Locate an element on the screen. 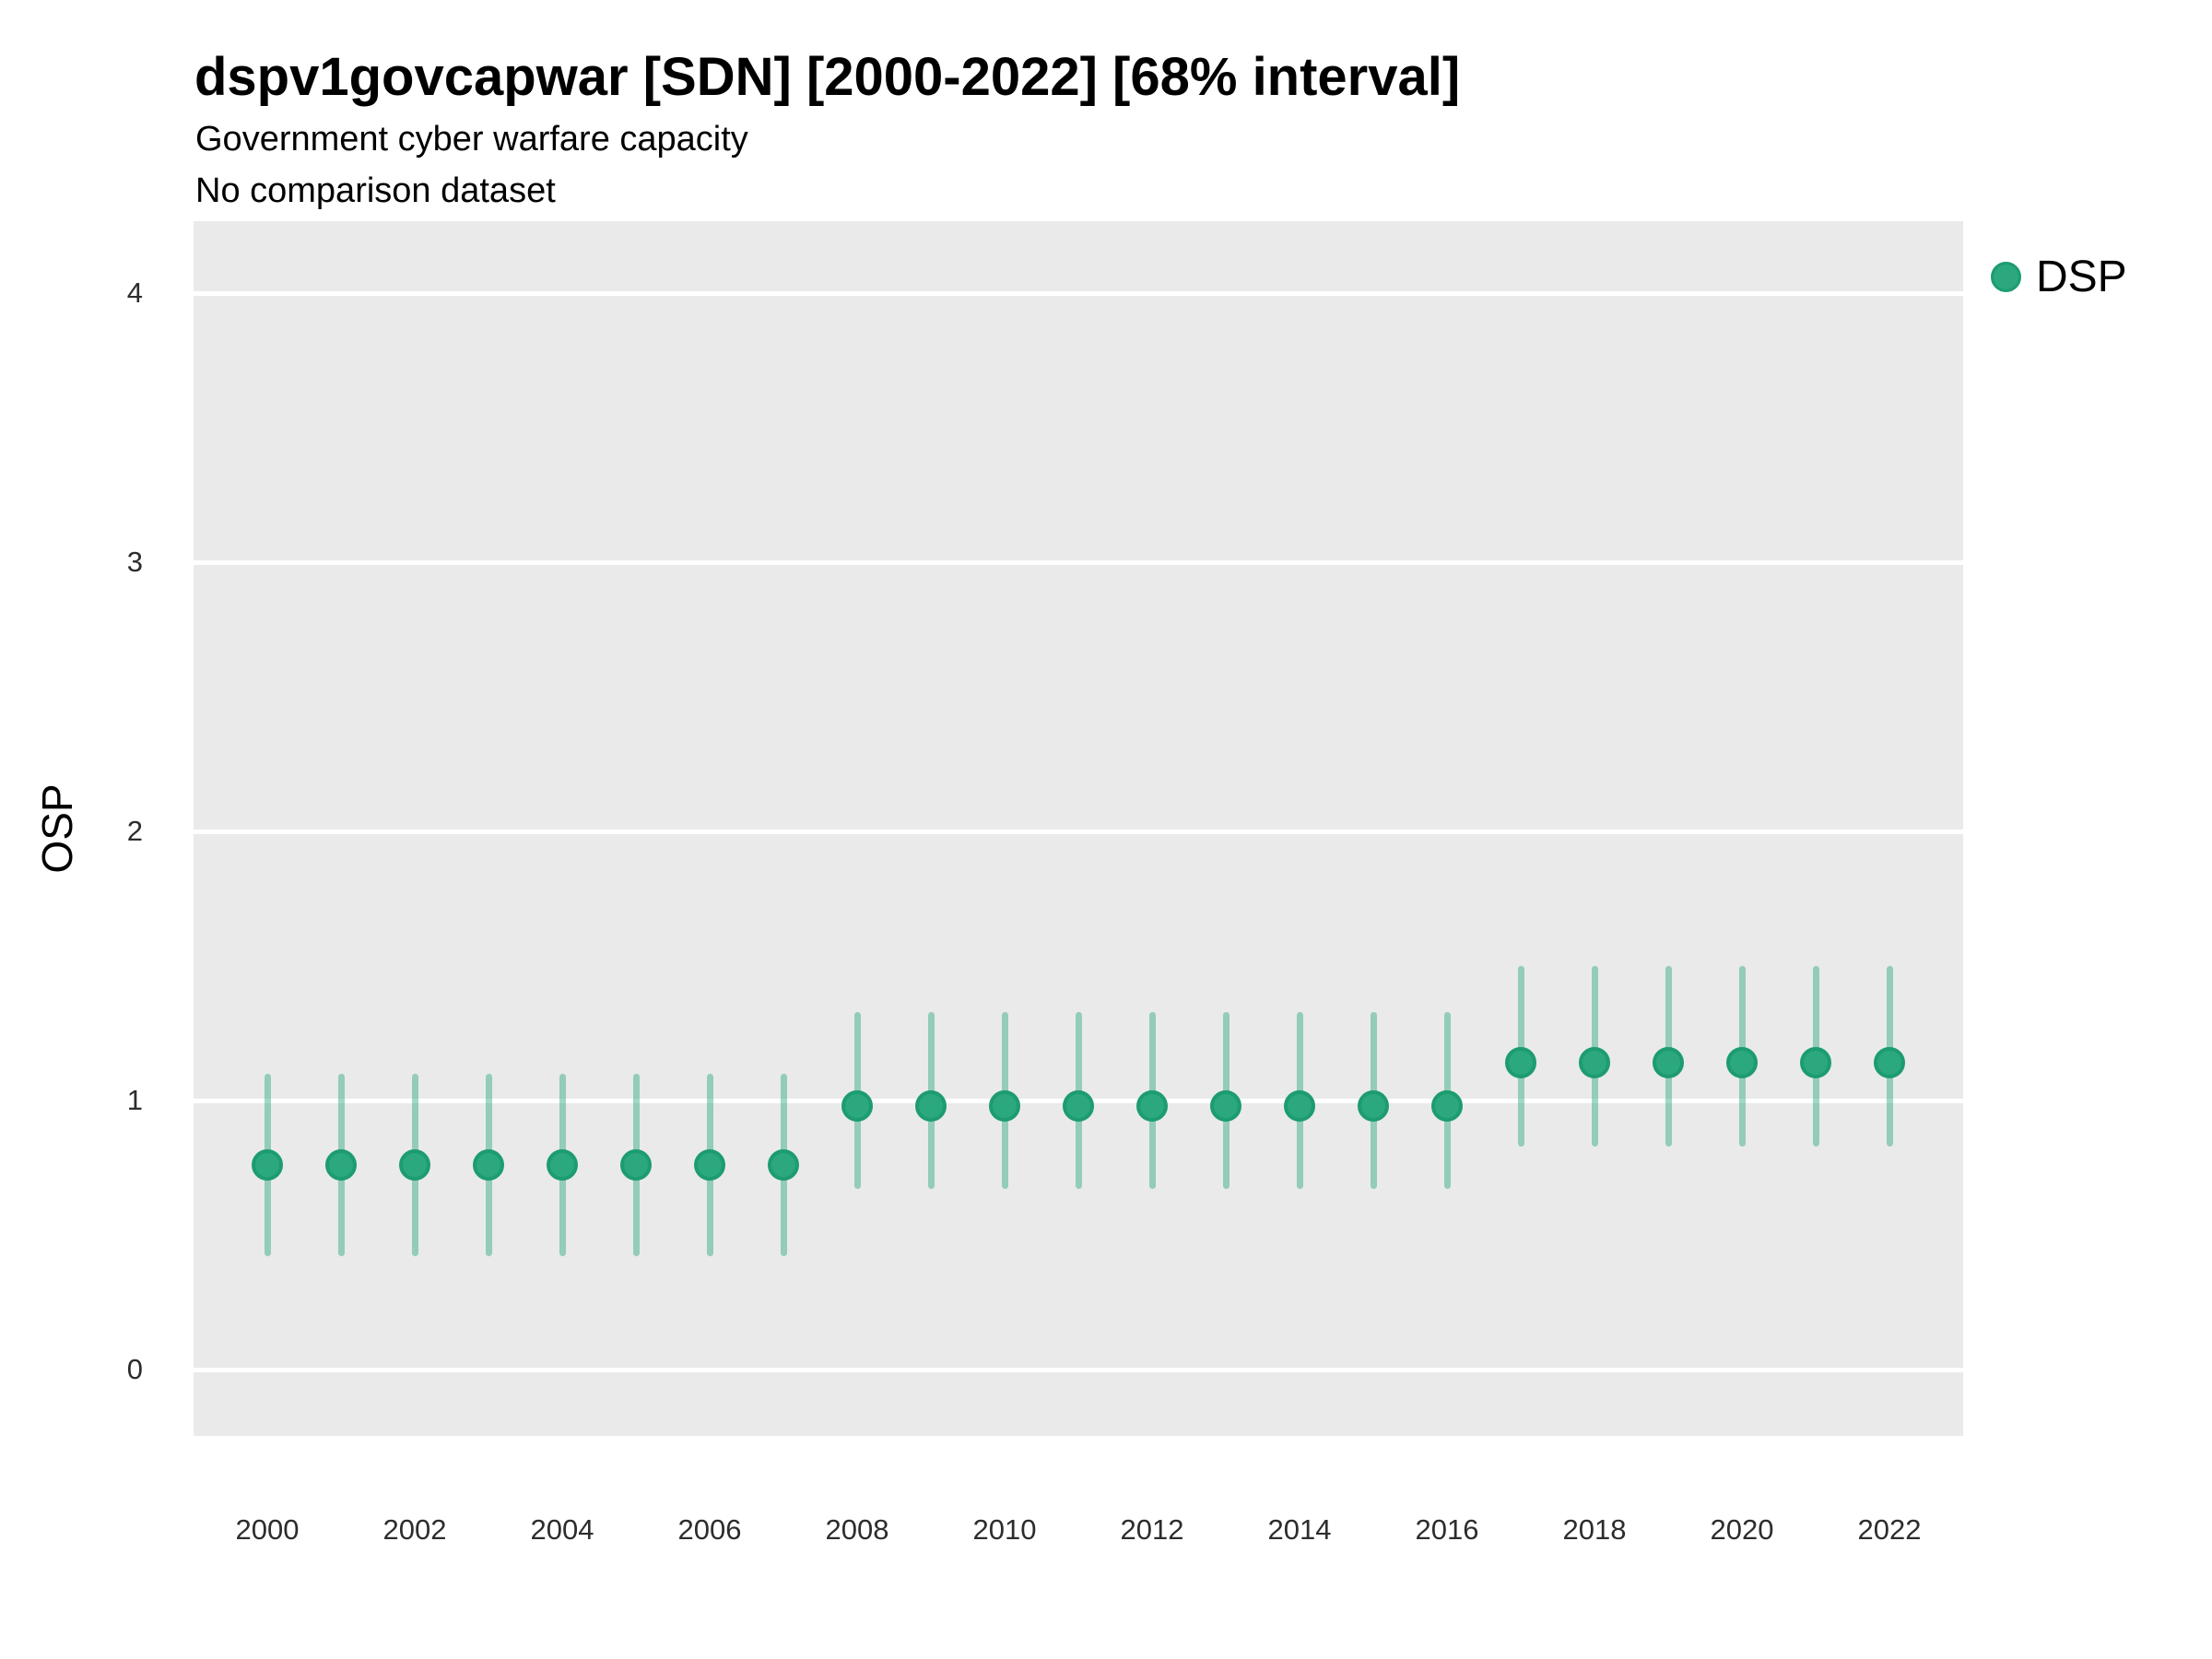  y-tick-label-4: 4 is located at coordinates (134, 292).